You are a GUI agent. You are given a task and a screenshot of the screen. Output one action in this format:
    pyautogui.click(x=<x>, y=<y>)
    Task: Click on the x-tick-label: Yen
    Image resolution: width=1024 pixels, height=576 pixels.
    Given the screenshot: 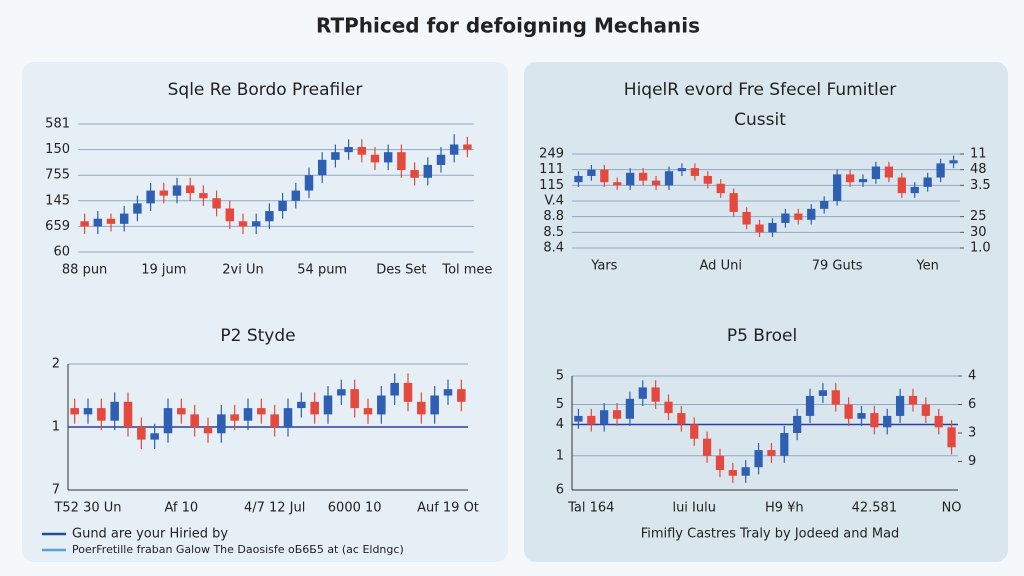 What is the action you would take?
    pyautogui.click(x=926, y=266)
    